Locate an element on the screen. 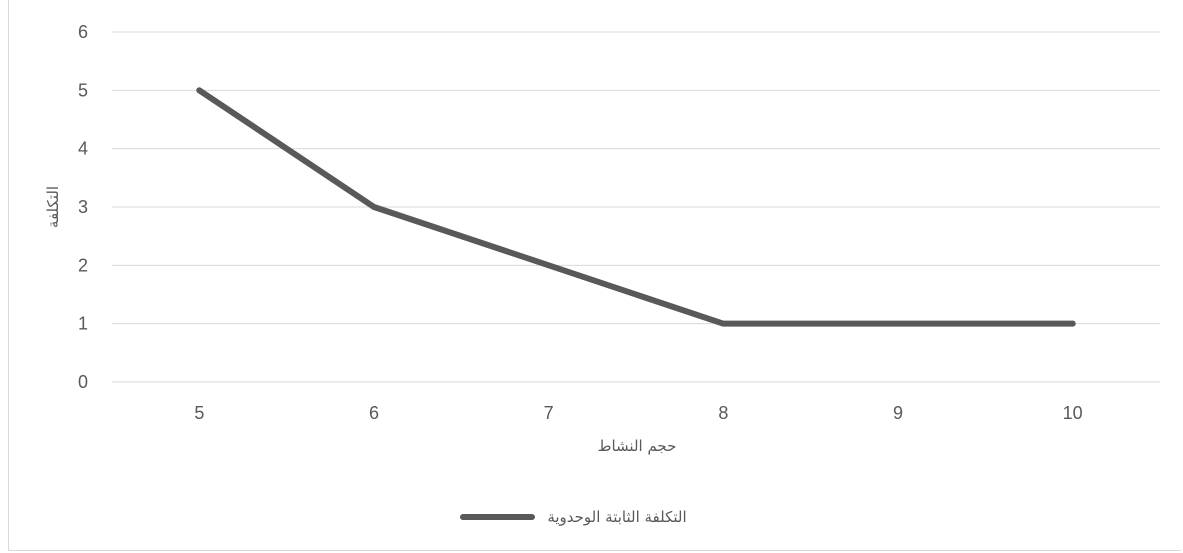 The height and width of the screenshot is (553, 1183). y-axis-title: التكلفة is located at coordinates (53, 207).